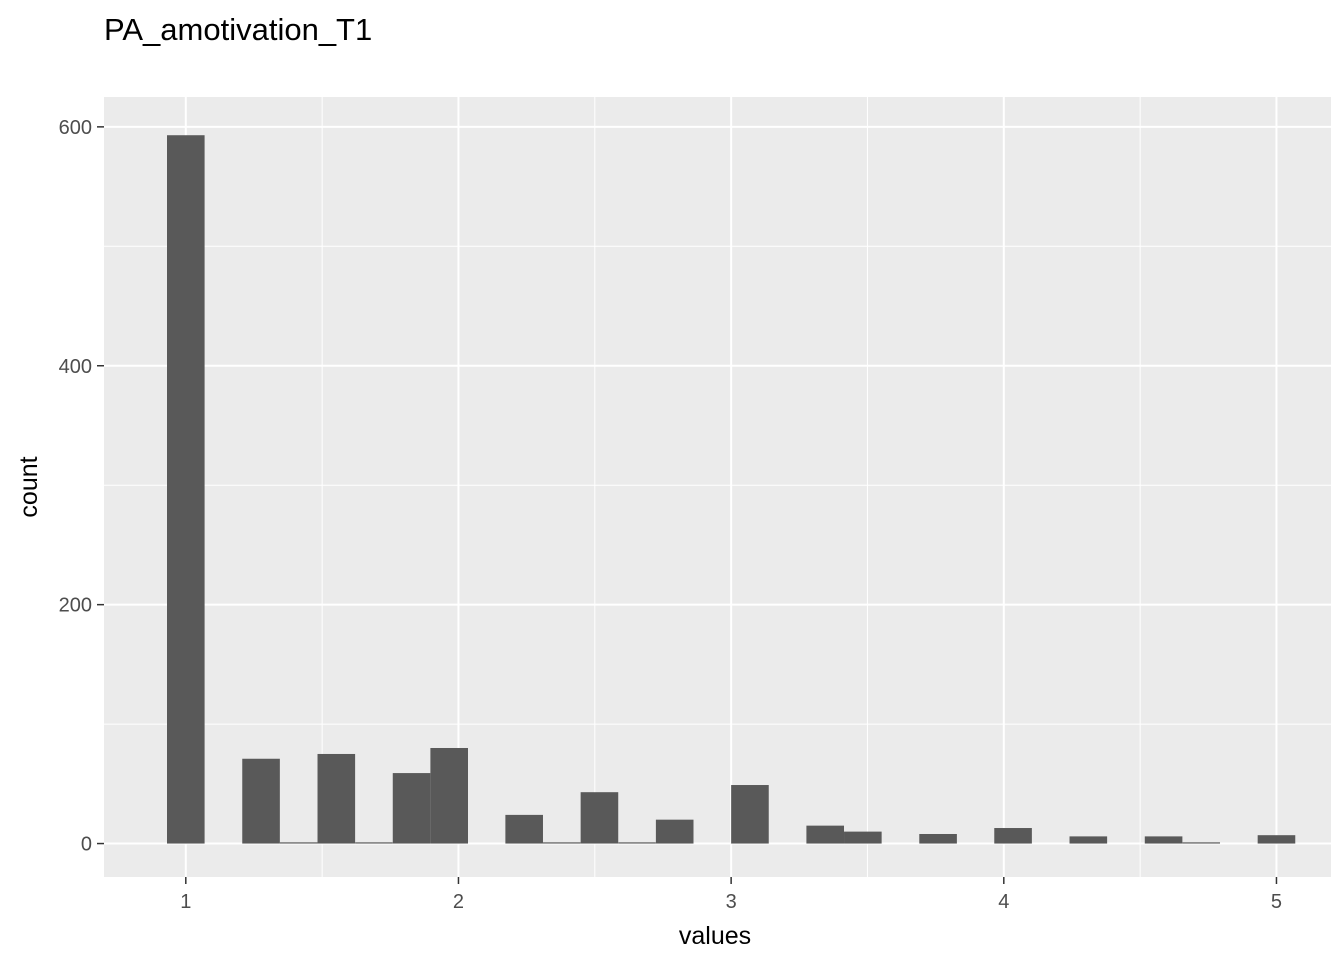  I want to click on y-tick-label: 400, so click(75, 367).